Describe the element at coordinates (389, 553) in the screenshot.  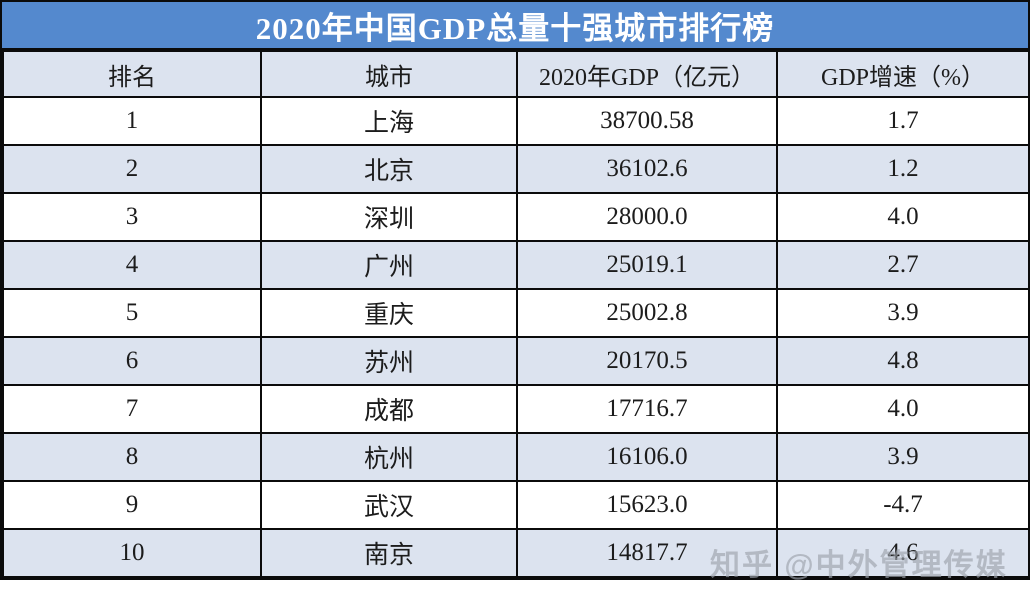
I see `city-cell: 南京` at that location.